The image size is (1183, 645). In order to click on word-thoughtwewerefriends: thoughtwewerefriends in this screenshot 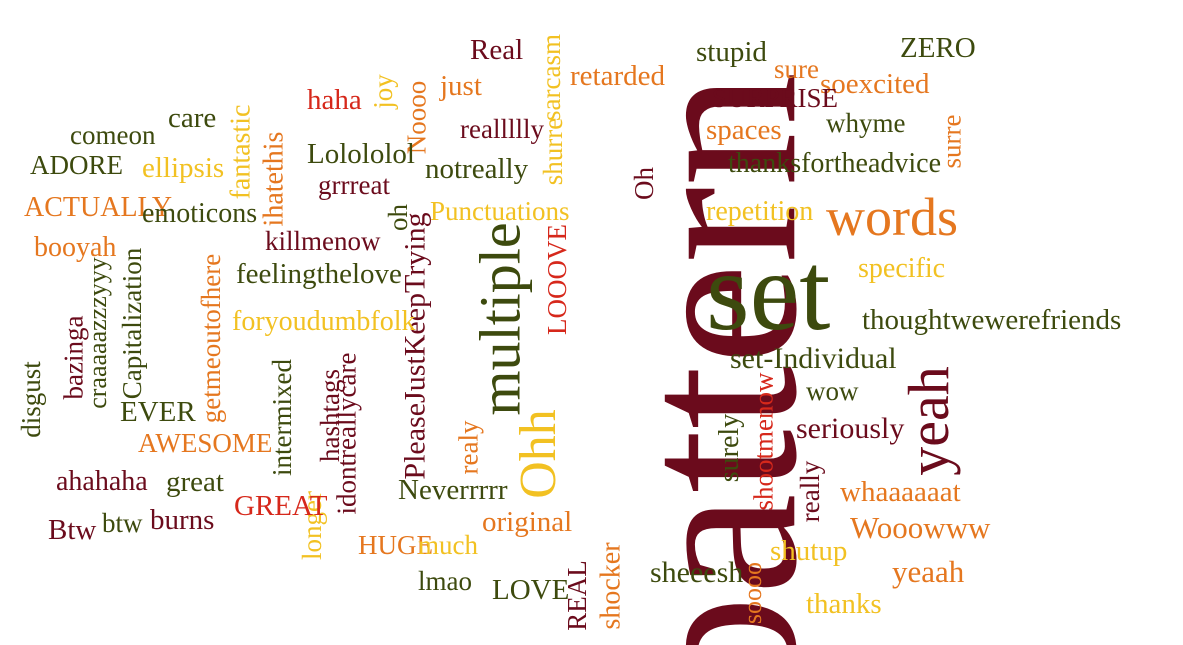, I will do `click(992, 320)`.